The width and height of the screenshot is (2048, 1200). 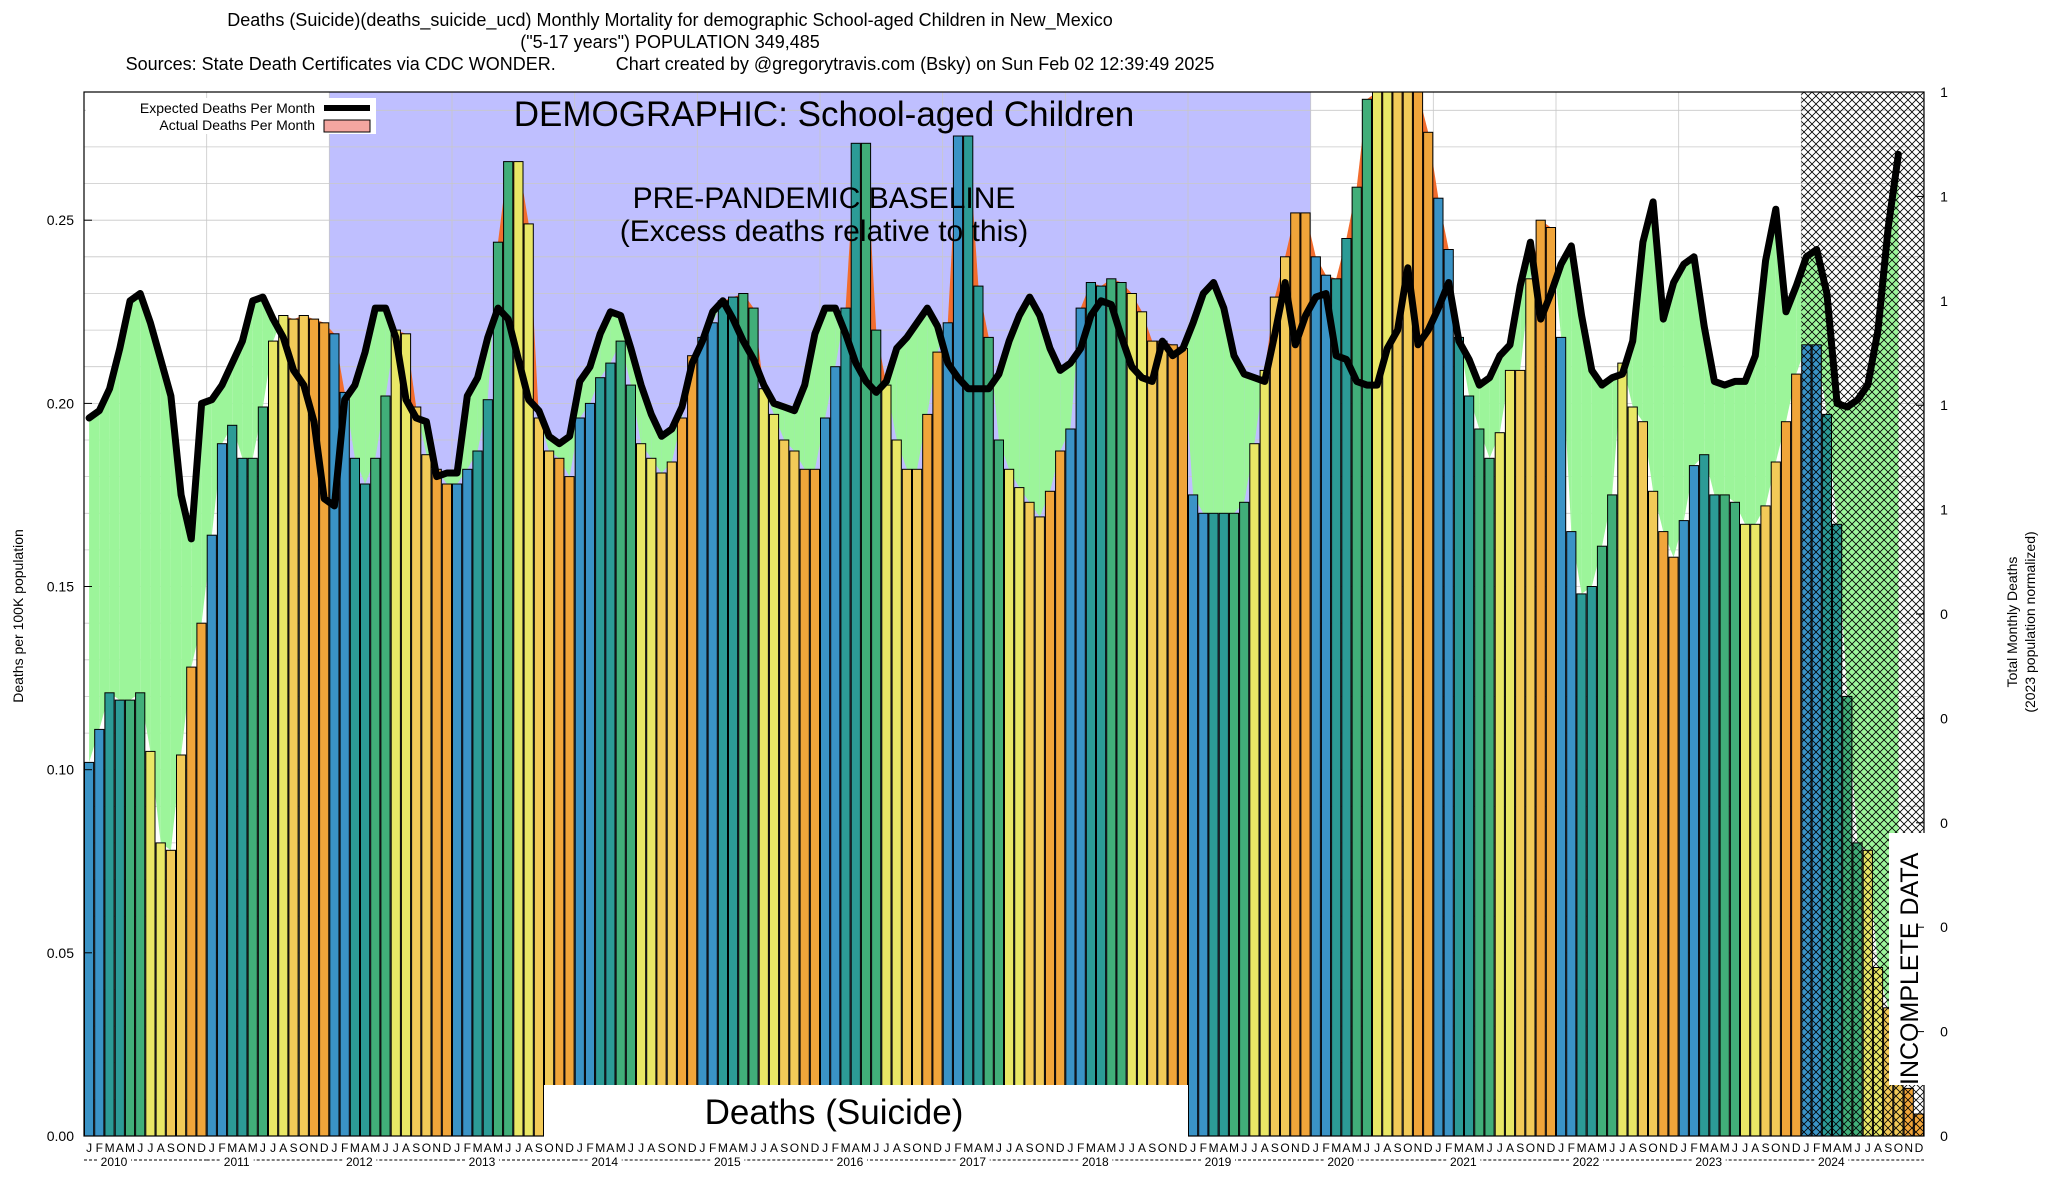 I want to click on x-year-label: 2020, so click(x=1340, y=1162).